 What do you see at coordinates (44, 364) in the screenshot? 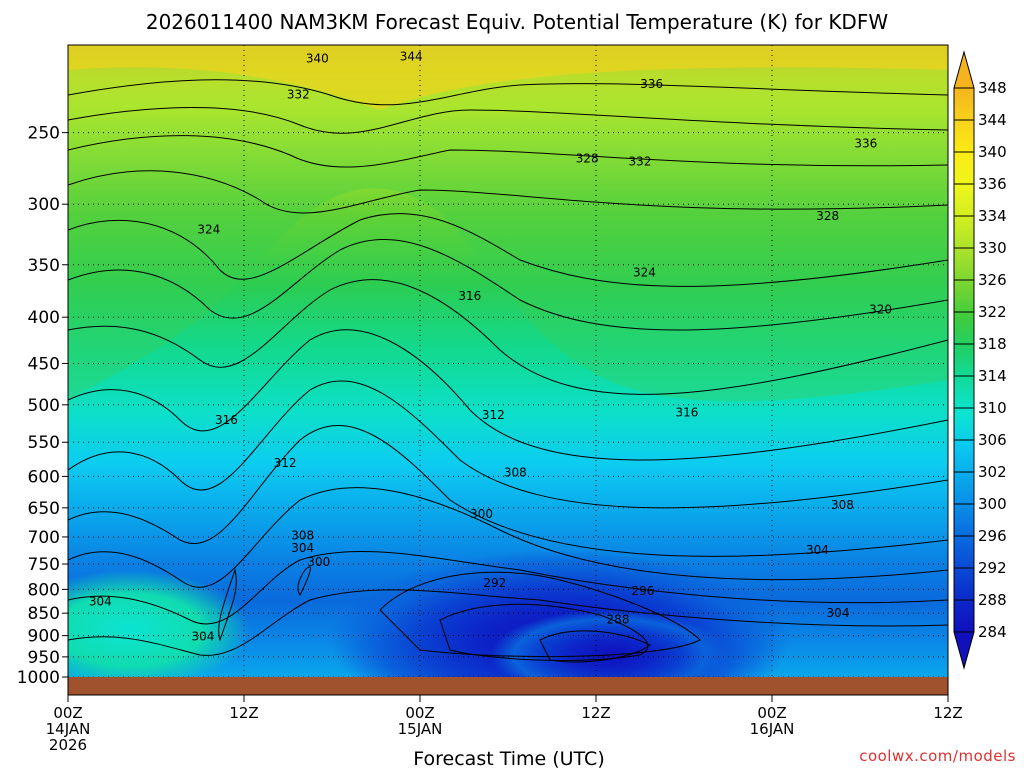
I see `y-tick-label: 450` at bounding box center [44, 364].